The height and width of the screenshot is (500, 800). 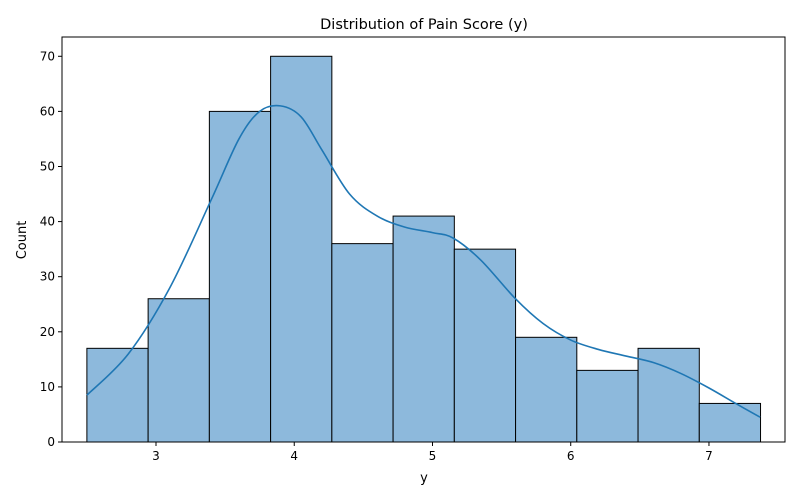 I want to click on x-axis-title: y, so click(x=424, y=478).